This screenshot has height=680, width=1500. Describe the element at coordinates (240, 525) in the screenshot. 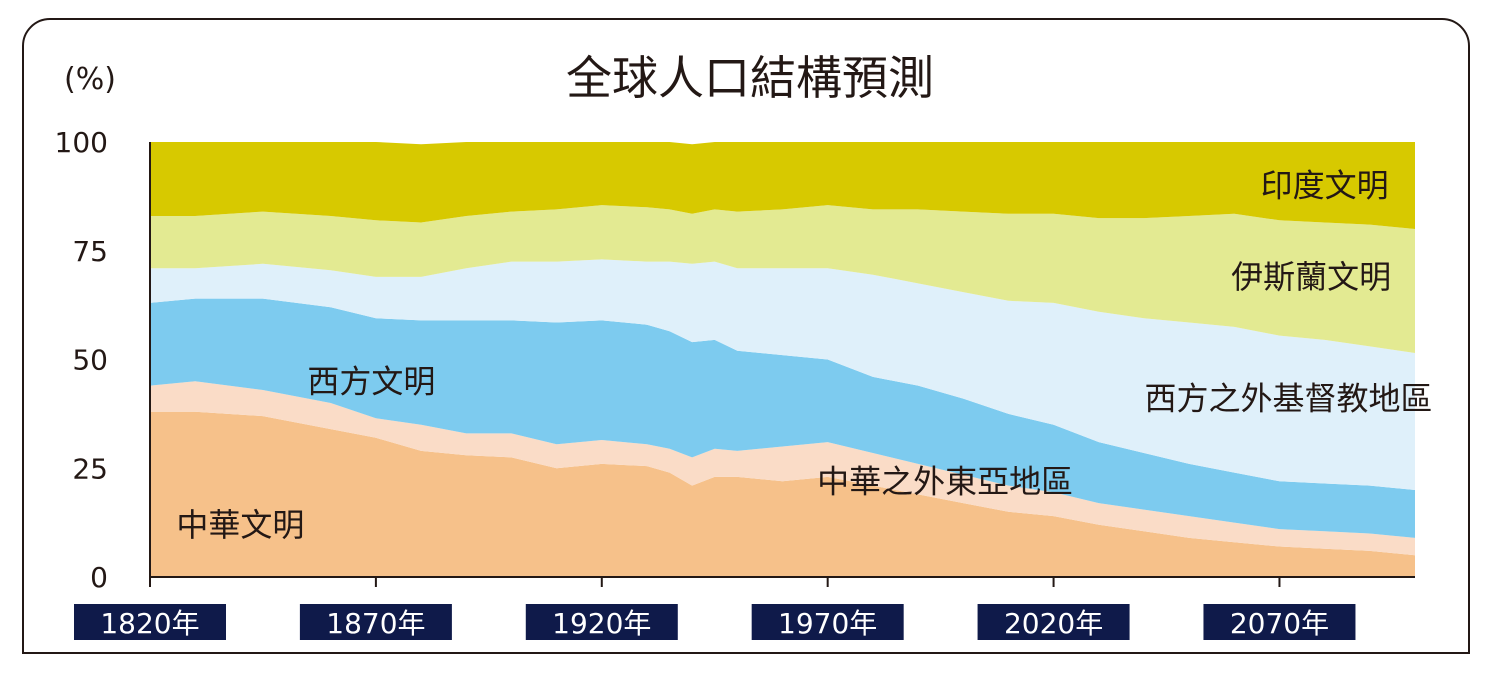

I see `series-label-0: 中華文明` at that location.